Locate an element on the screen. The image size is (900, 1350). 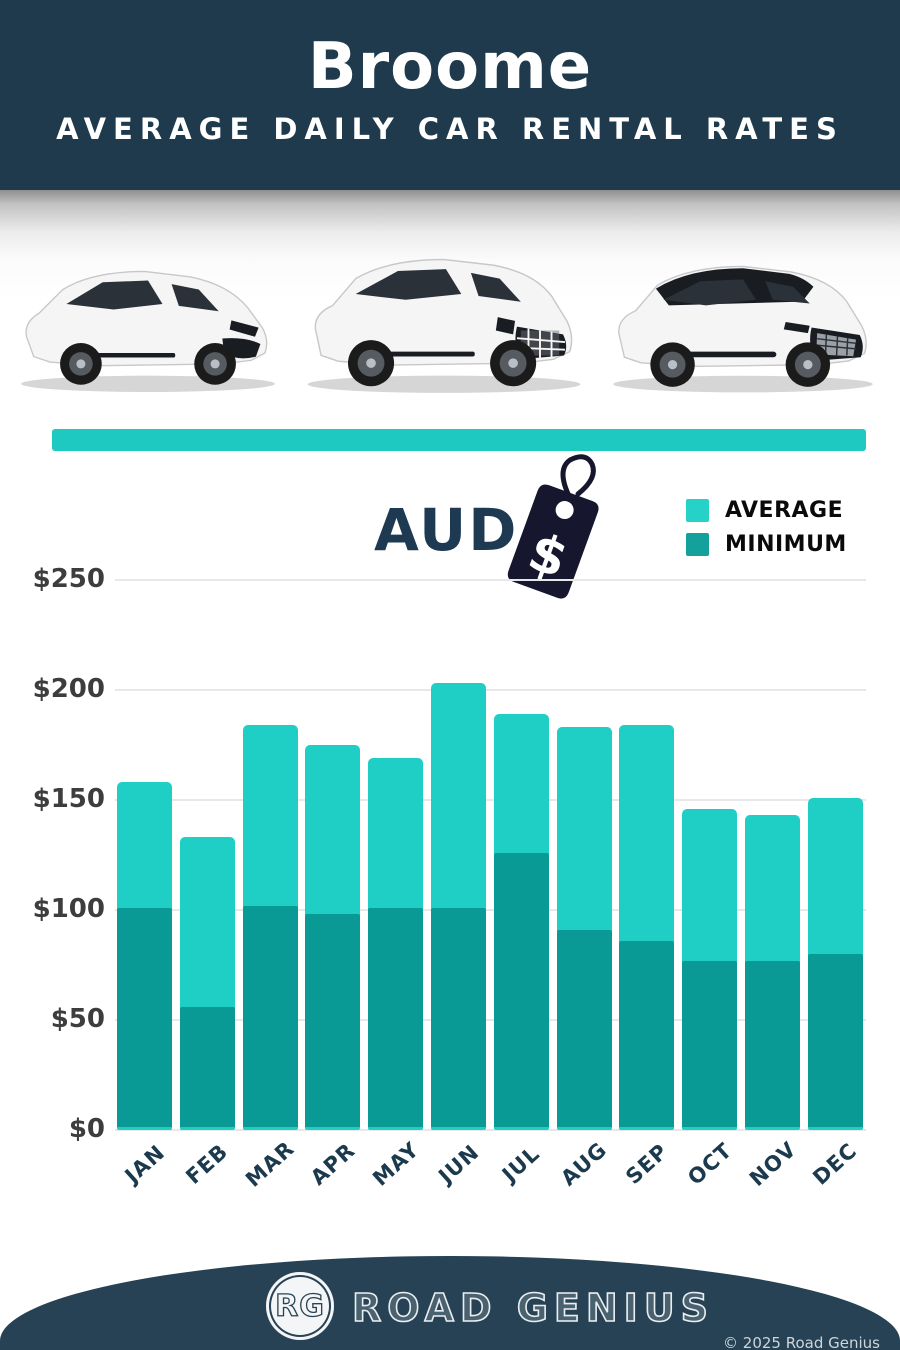
x-axis-label-aug: AUG is located at coordinates (584, 1164).